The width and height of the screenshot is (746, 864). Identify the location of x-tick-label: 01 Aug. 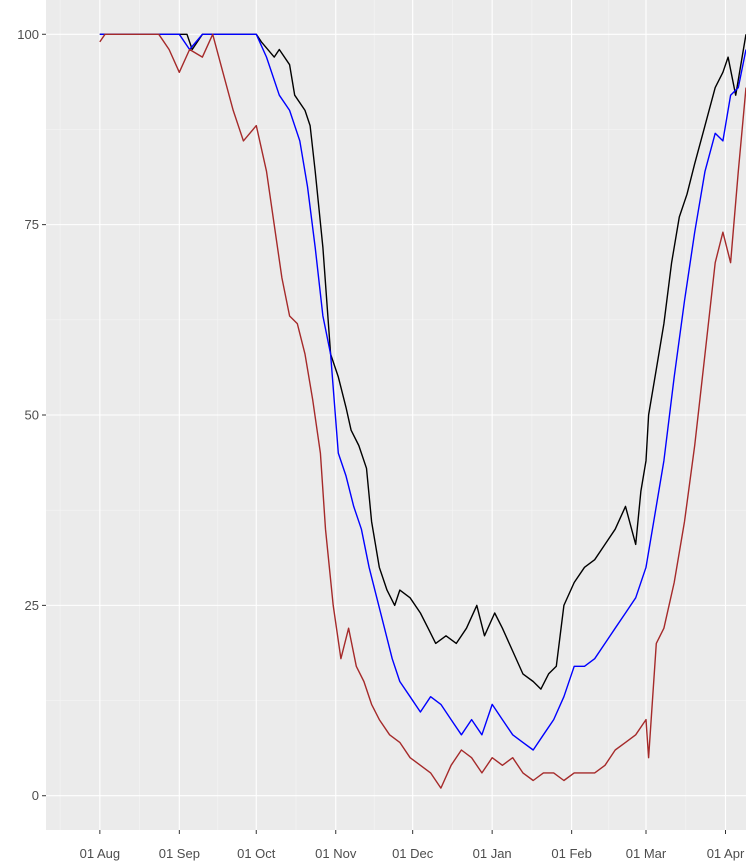
(100, 853).